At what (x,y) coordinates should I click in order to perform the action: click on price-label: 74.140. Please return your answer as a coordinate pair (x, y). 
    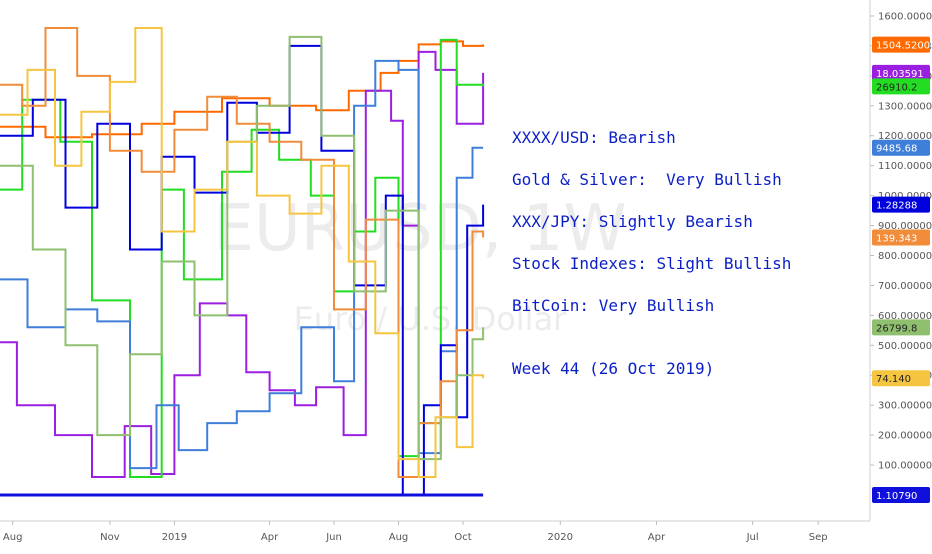
    Looking at the image, I should click on (901, 378).